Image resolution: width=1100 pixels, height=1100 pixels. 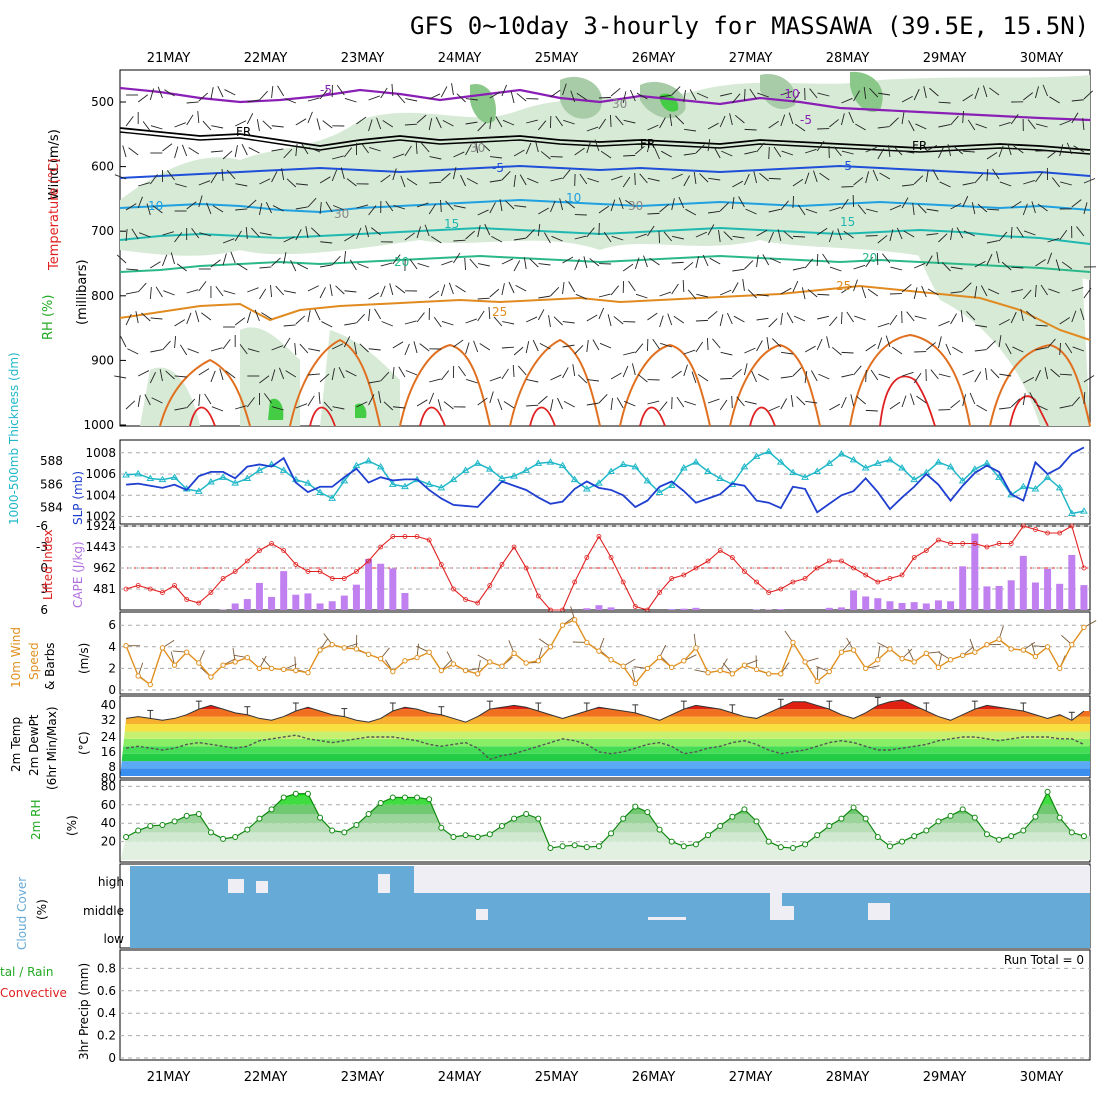 What do you see at coordinates (112, 767) in the screenshot?
I see `temp-tick-label: 8` at bounding box center [112, 767].